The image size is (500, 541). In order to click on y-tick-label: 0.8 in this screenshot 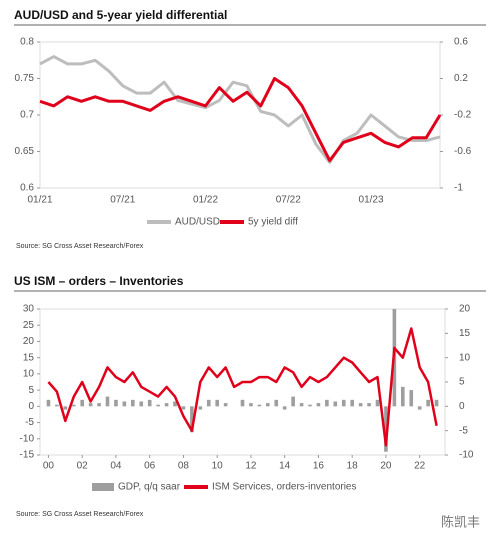, I will do `click(27, 42)`.